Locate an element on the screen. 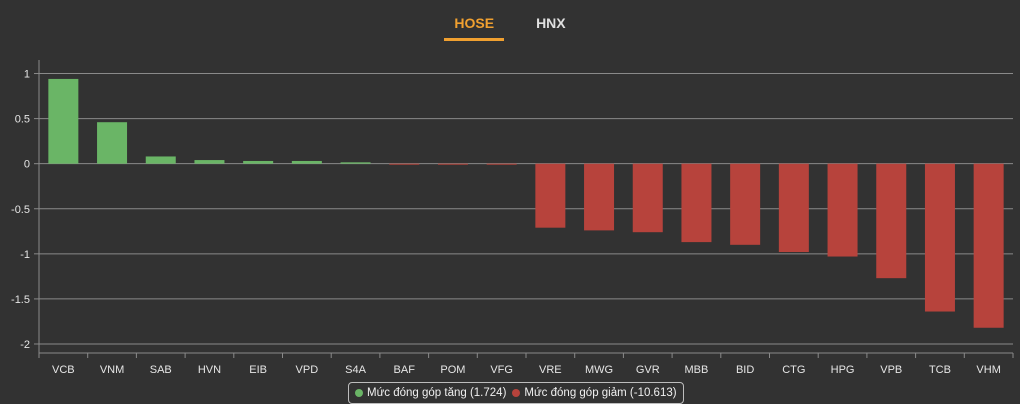 This screenshot has height=404, width=1020. x-tick-label: VNM is located at coordinates (112, 370).